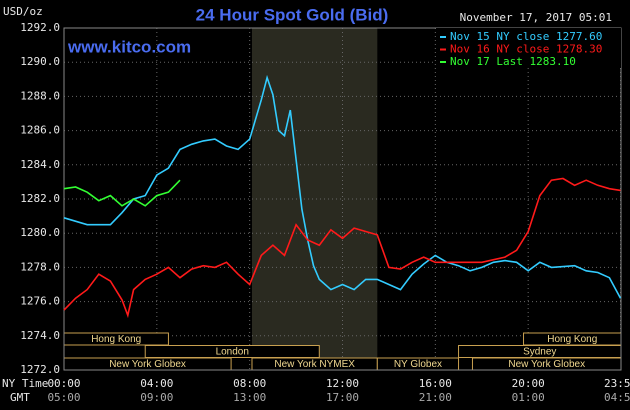  I want to click on x2-tick-label: 04:59, so click(617, 397).